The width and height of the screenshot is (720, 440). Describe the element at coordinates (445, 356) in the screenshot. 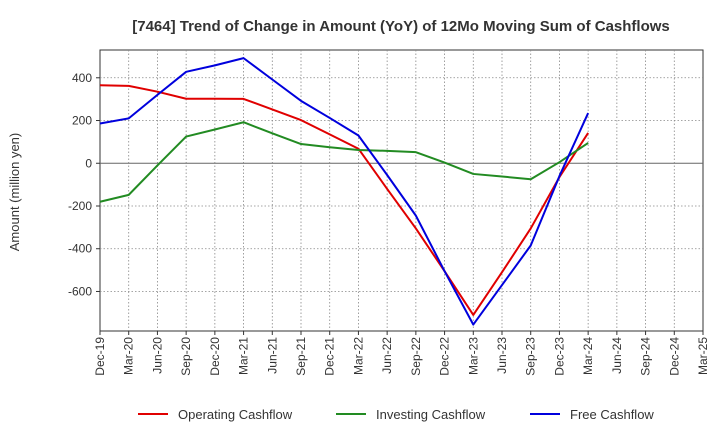

I see `x-tick-label: Dec-22` at that location.